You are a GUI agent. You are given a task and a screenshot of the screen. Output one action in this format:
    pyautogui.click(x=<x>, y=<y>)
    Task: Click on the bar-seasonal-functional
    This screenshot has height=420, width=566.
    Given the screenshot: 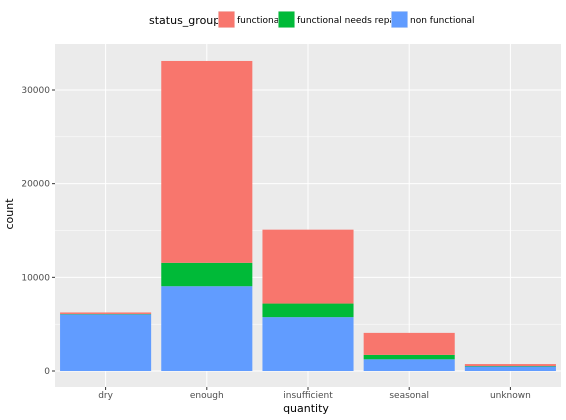 What is the action you would take?
    pyautogui.click(x=409, y=343)
    